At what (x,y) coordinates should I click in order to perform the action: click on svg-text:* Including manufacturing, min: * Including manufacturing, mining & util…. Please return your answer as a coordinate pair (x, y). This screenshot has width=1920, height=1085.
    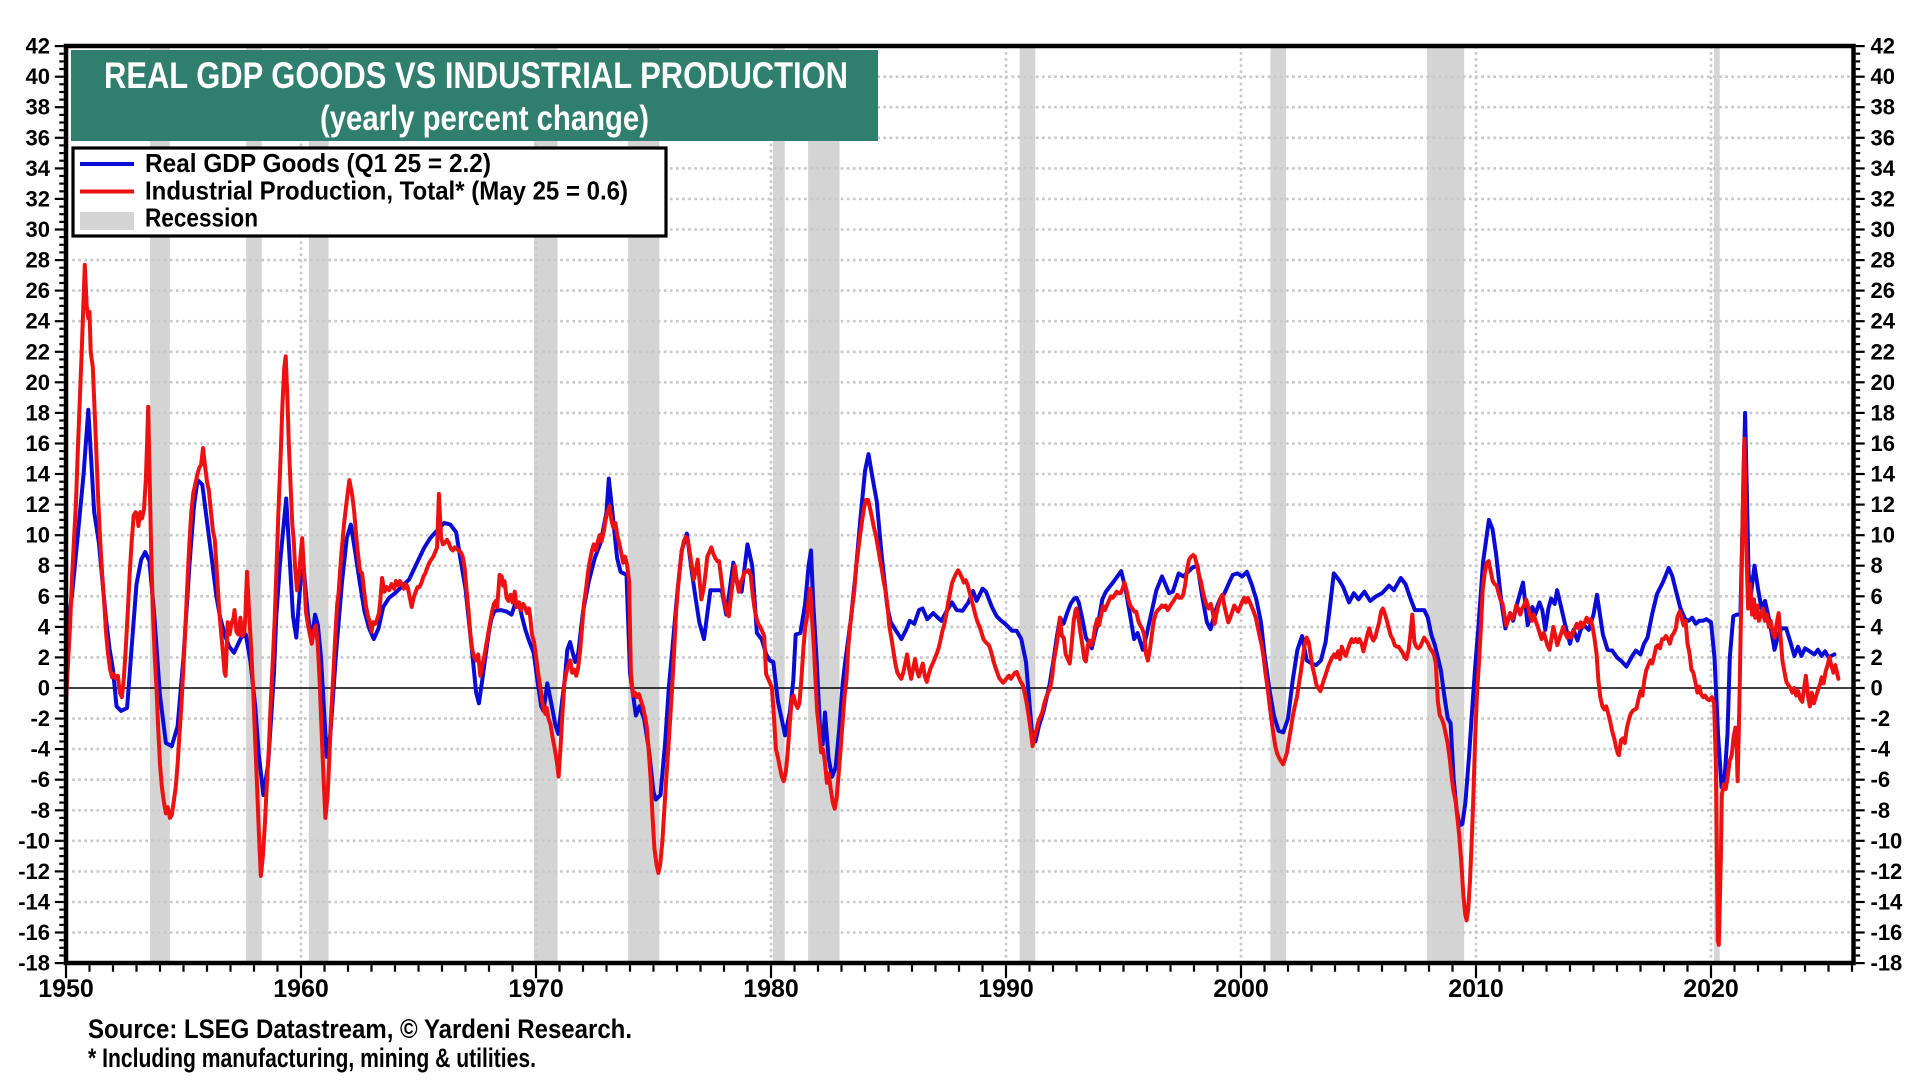
    Looking at the image, I should click on (312, 1058).